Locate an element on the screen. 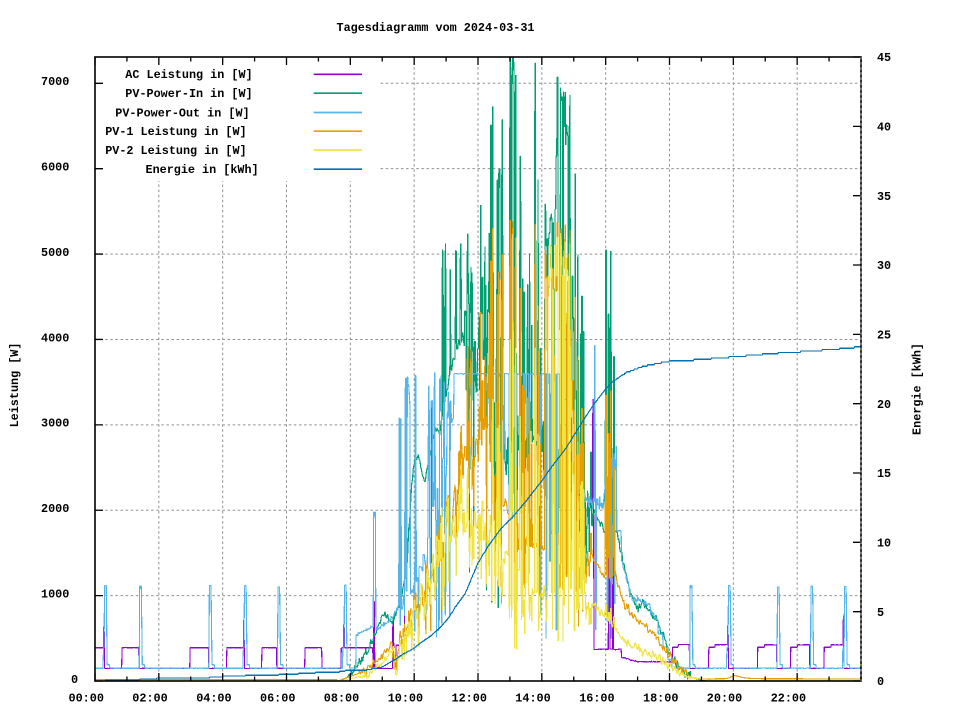 The height and width of the screenshot is (720, 960). svg-text: PV-2 Leistung in [W] is located at coordinates (175, 151).